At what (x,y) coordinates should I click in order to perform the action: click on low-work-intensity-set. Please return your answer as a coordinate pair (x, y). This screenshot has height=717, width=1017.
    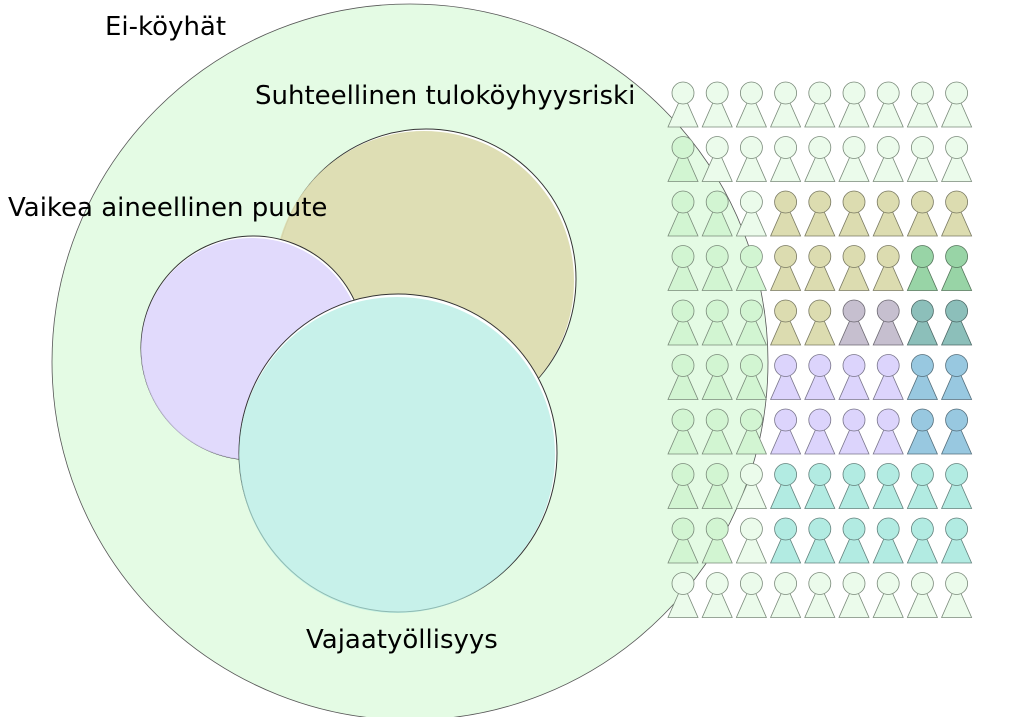
    Looking at the image, I should click on (398, 453).